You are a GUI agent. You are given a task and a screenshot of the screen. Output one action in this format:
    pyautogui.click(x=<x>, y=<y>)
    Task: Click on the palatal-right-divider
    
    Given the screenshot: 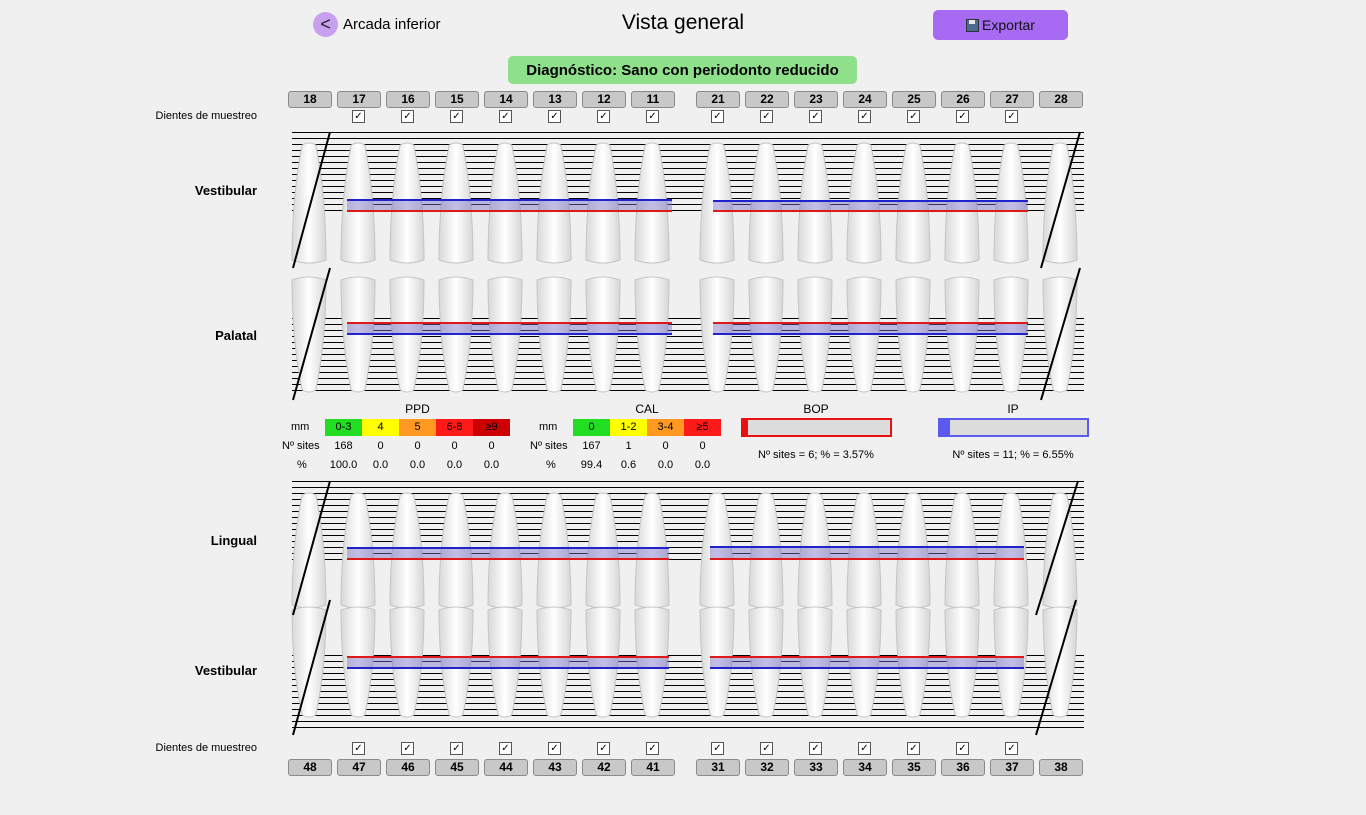 What is the action you would take?
    pyautogui.click(x=1060, y=334)
    